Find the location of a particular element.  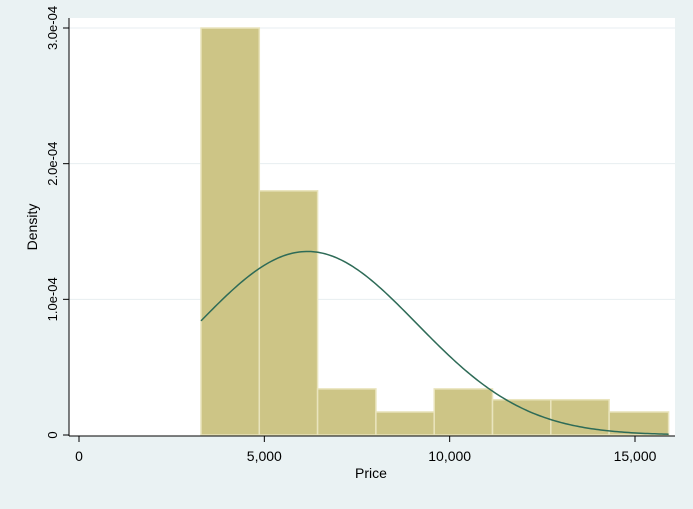

x-tick-label: 0 is located at coordinates (79, 456).